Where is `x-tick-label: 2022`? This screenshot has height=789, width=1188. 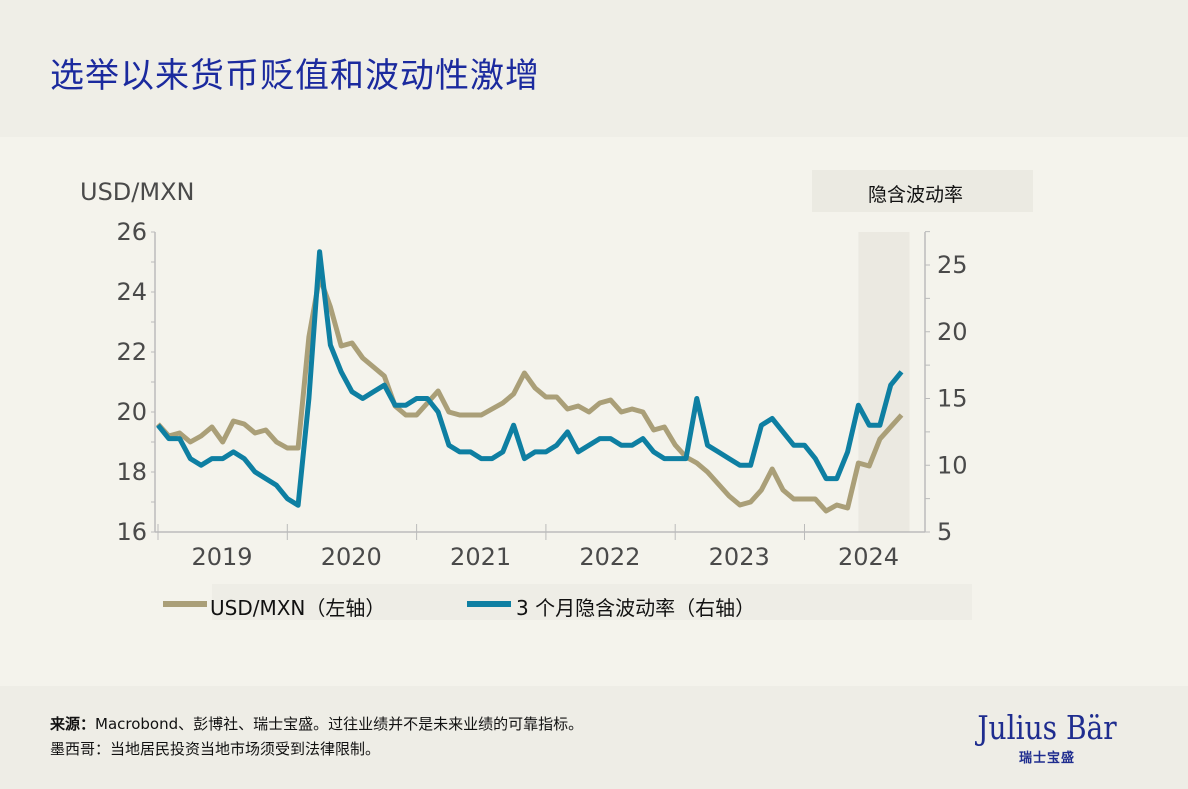 x-tick-label: 2022 is located at coordinates (609, 557).